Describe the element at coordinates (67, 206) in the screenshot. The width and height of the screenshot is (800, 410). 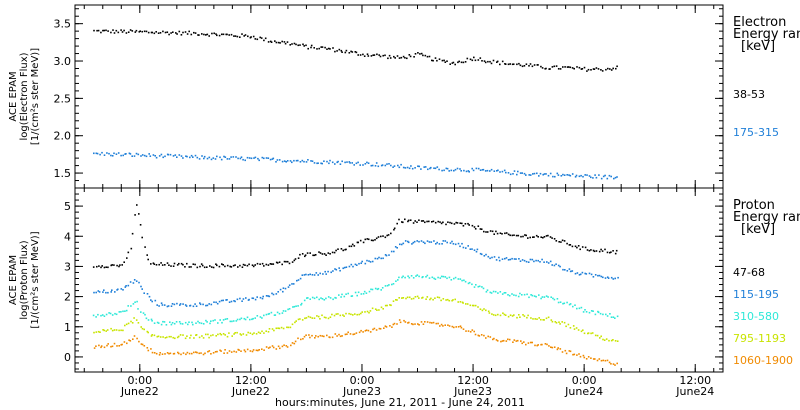
I see `proton-y-tick-label: 5` at that location.